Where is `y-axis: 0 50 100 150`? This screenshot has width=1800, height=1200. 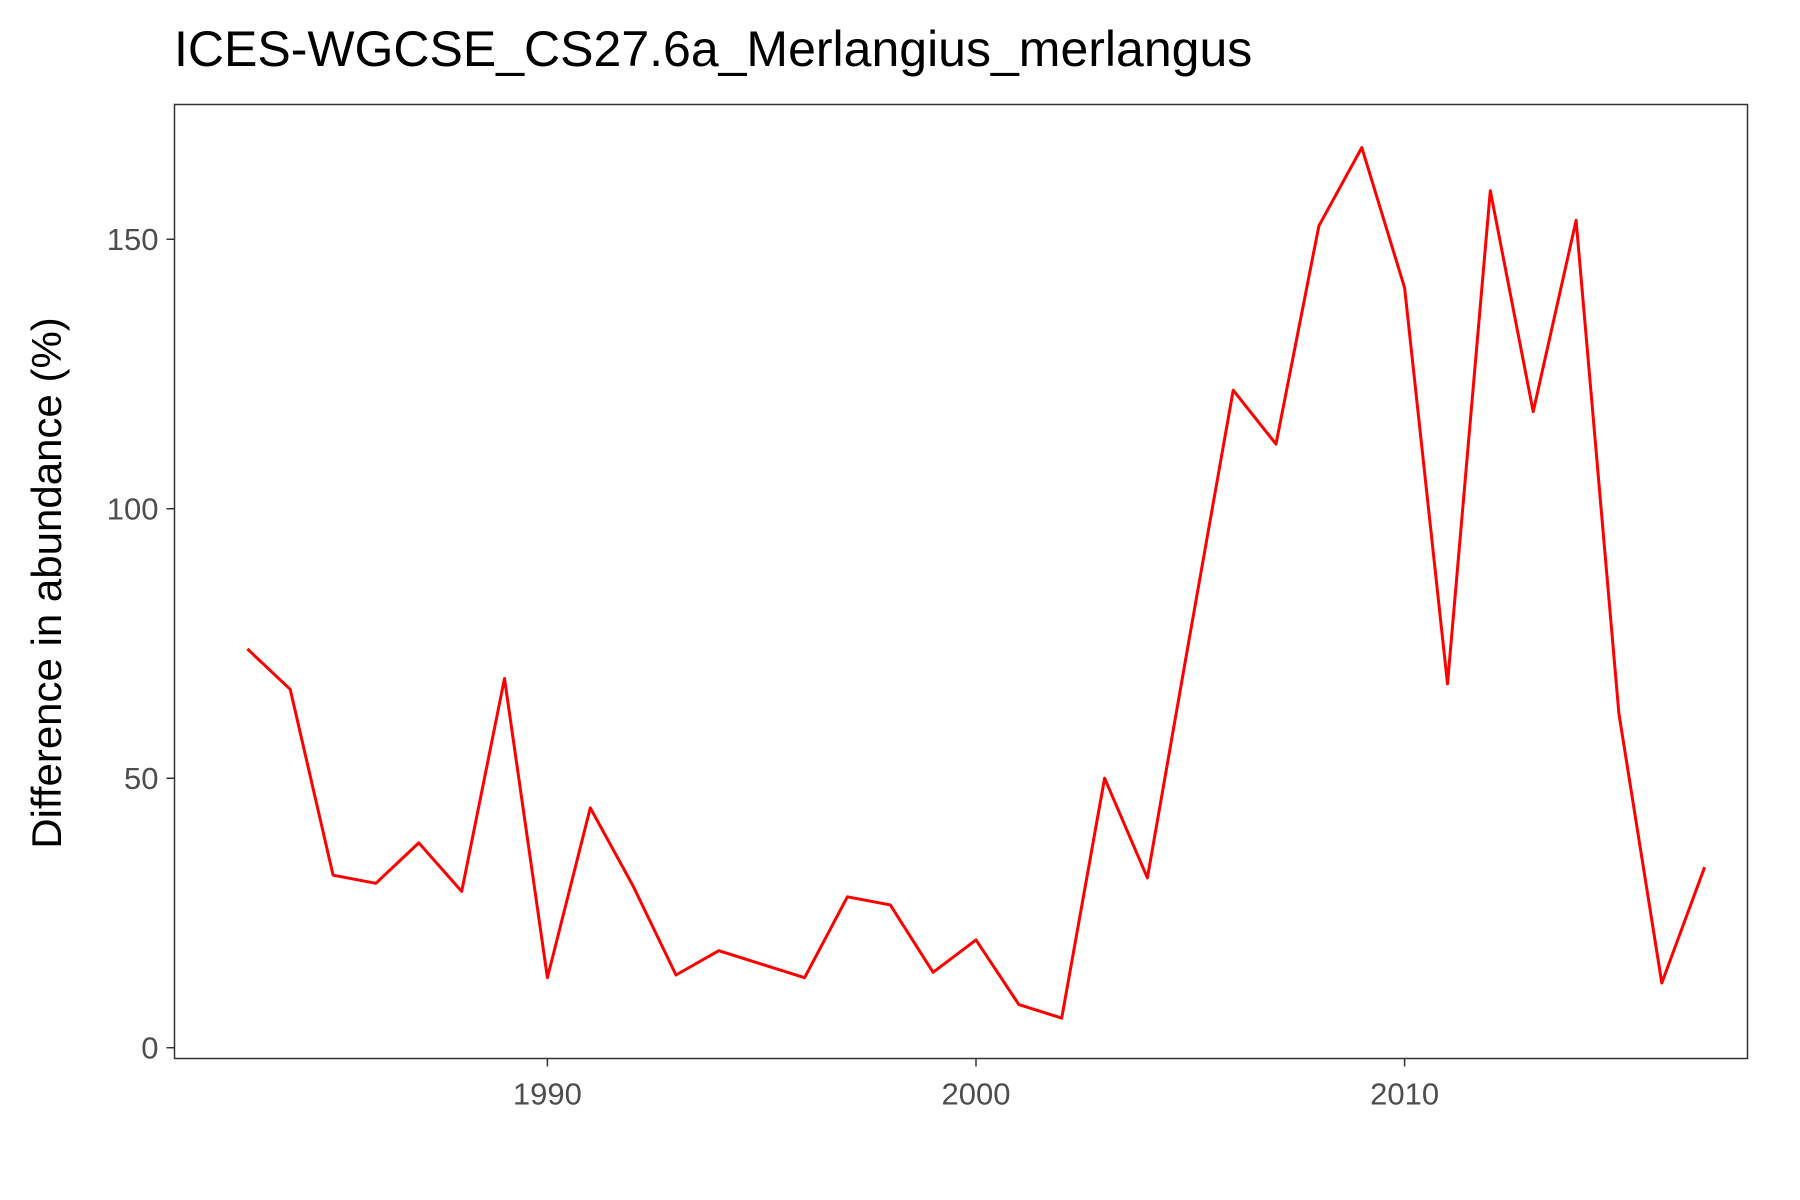 y-axis: 0 50 100 150 is located at coordinates (141, 644).